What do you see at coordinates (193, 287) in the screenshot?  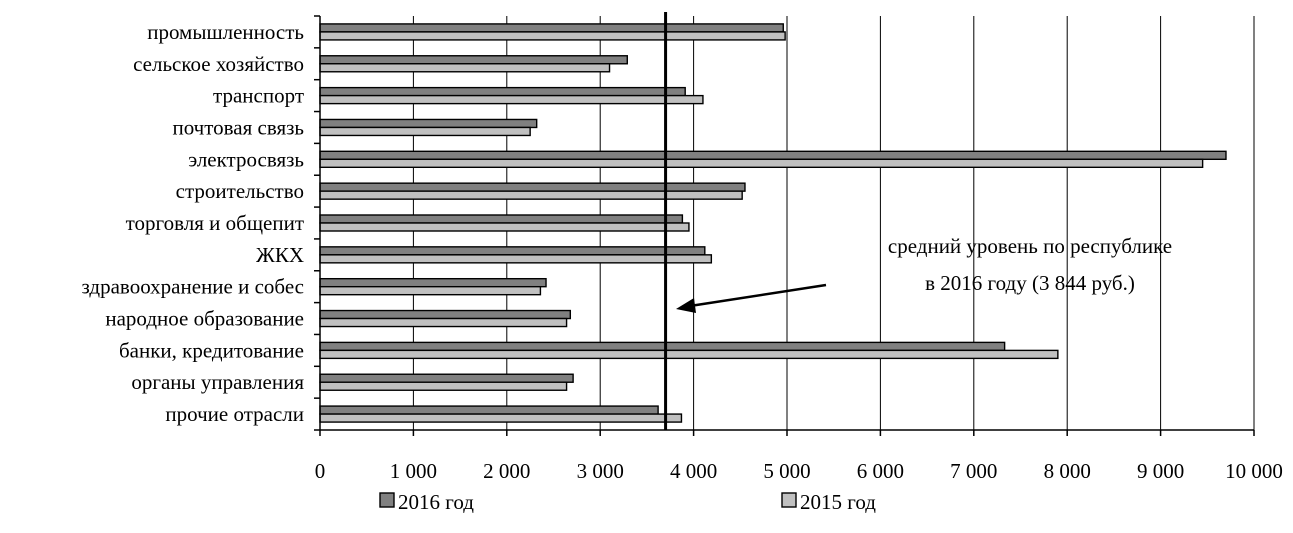 I see `category-label: здравоохранение и собес` at bounding box center [193, 287].